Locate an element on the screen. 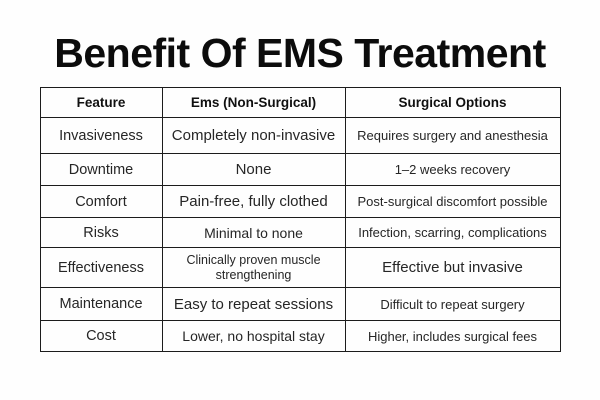 This screenshot has height=400, width=600. feature-cell: Effectiveness is located at coordinates (101, 268).